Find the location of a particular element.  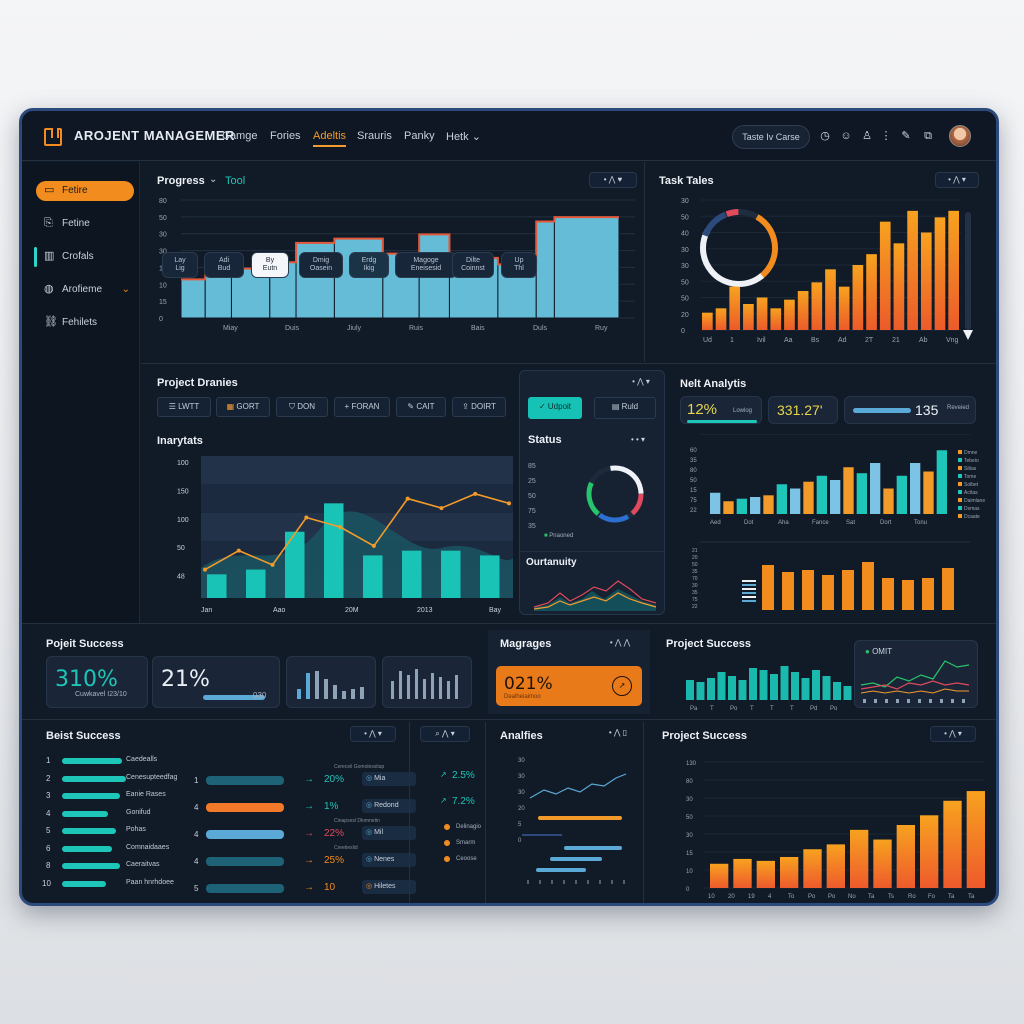

doc-icon: ▤ is located at coordinates (616, 406).